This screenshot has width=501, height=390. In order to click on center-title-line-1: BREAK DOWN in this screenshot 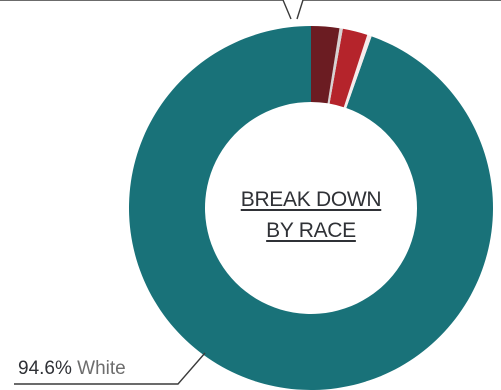, I will do `click(311, 199)`.